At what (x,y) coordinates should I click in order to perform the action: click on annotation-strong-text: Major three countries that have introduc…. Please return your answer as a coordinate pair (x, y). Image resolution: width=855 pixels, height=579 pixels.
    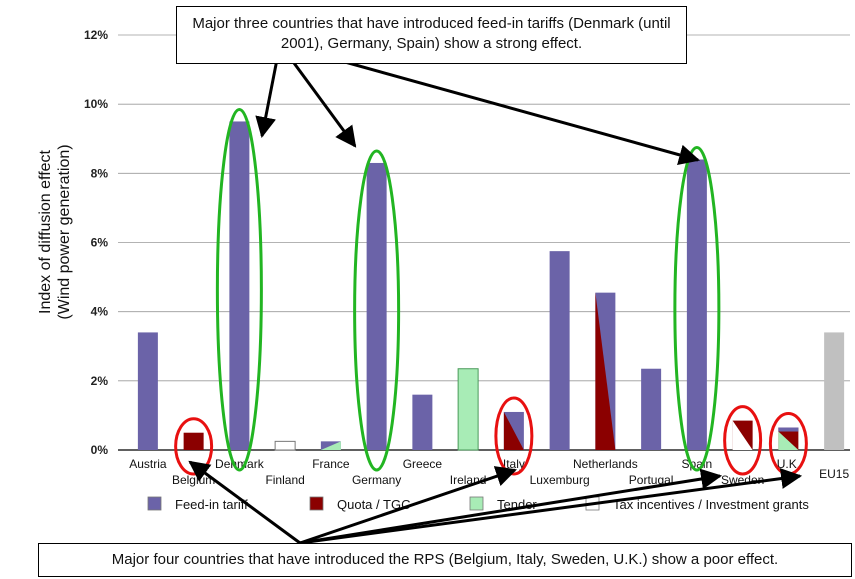
    Looking at the image, I should click on (431, 33).